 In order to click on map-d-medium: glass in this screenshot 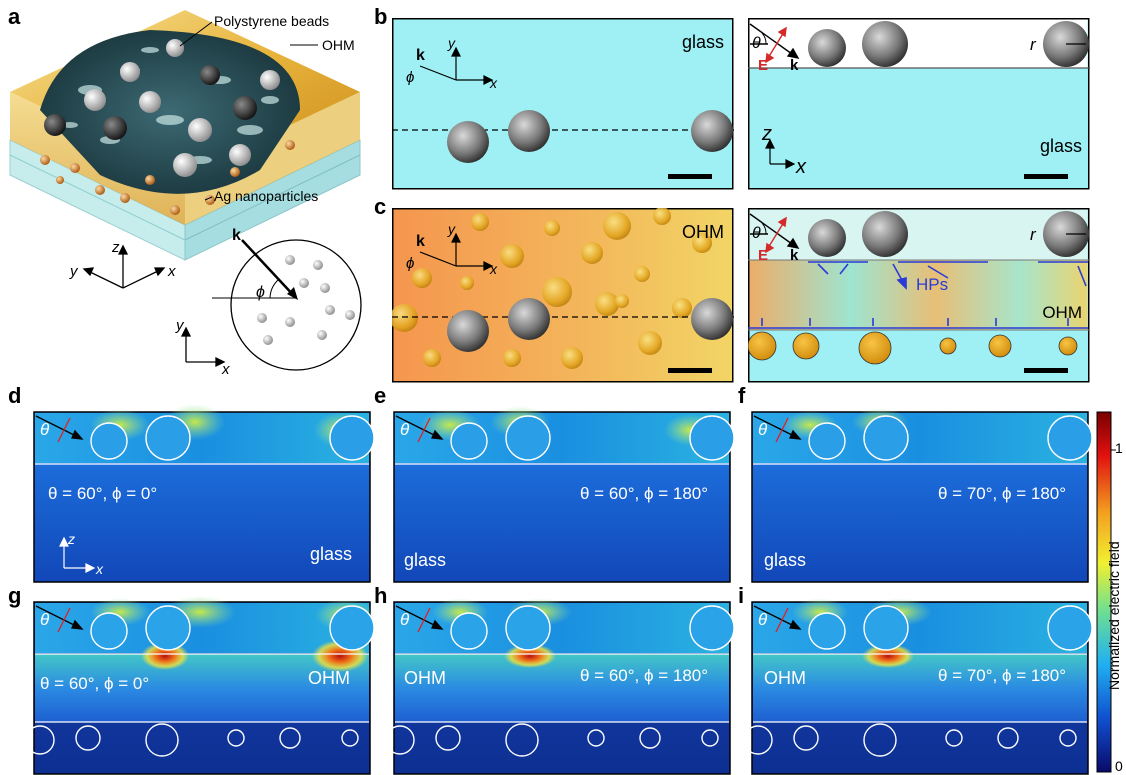, I will do `click(331, 554)`.